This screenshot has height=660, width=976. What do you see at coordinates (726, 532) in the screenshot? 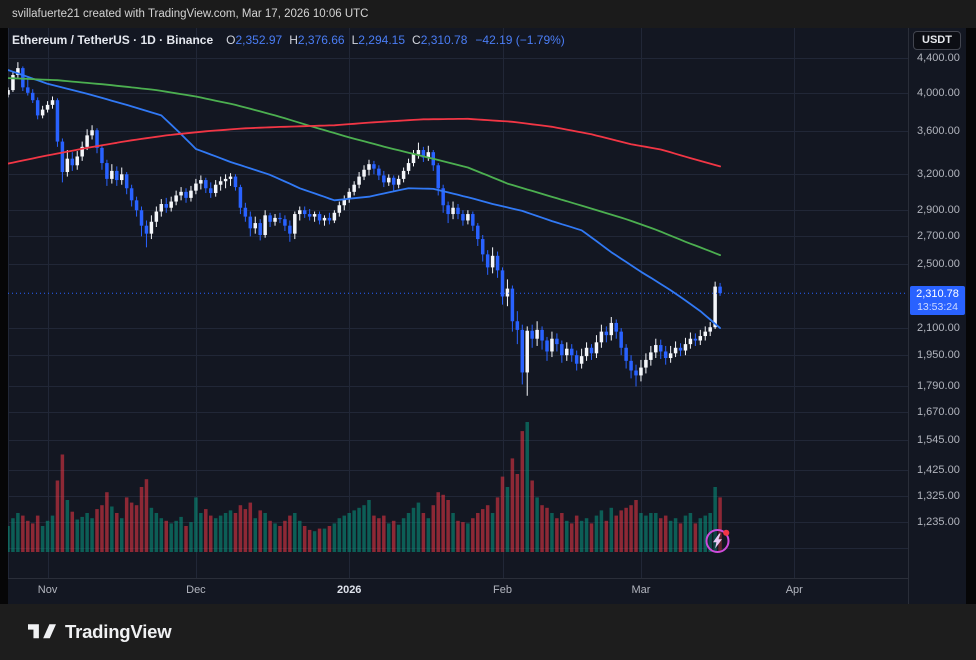
I see `flash-live-dot` at bounding box center [726, 532].